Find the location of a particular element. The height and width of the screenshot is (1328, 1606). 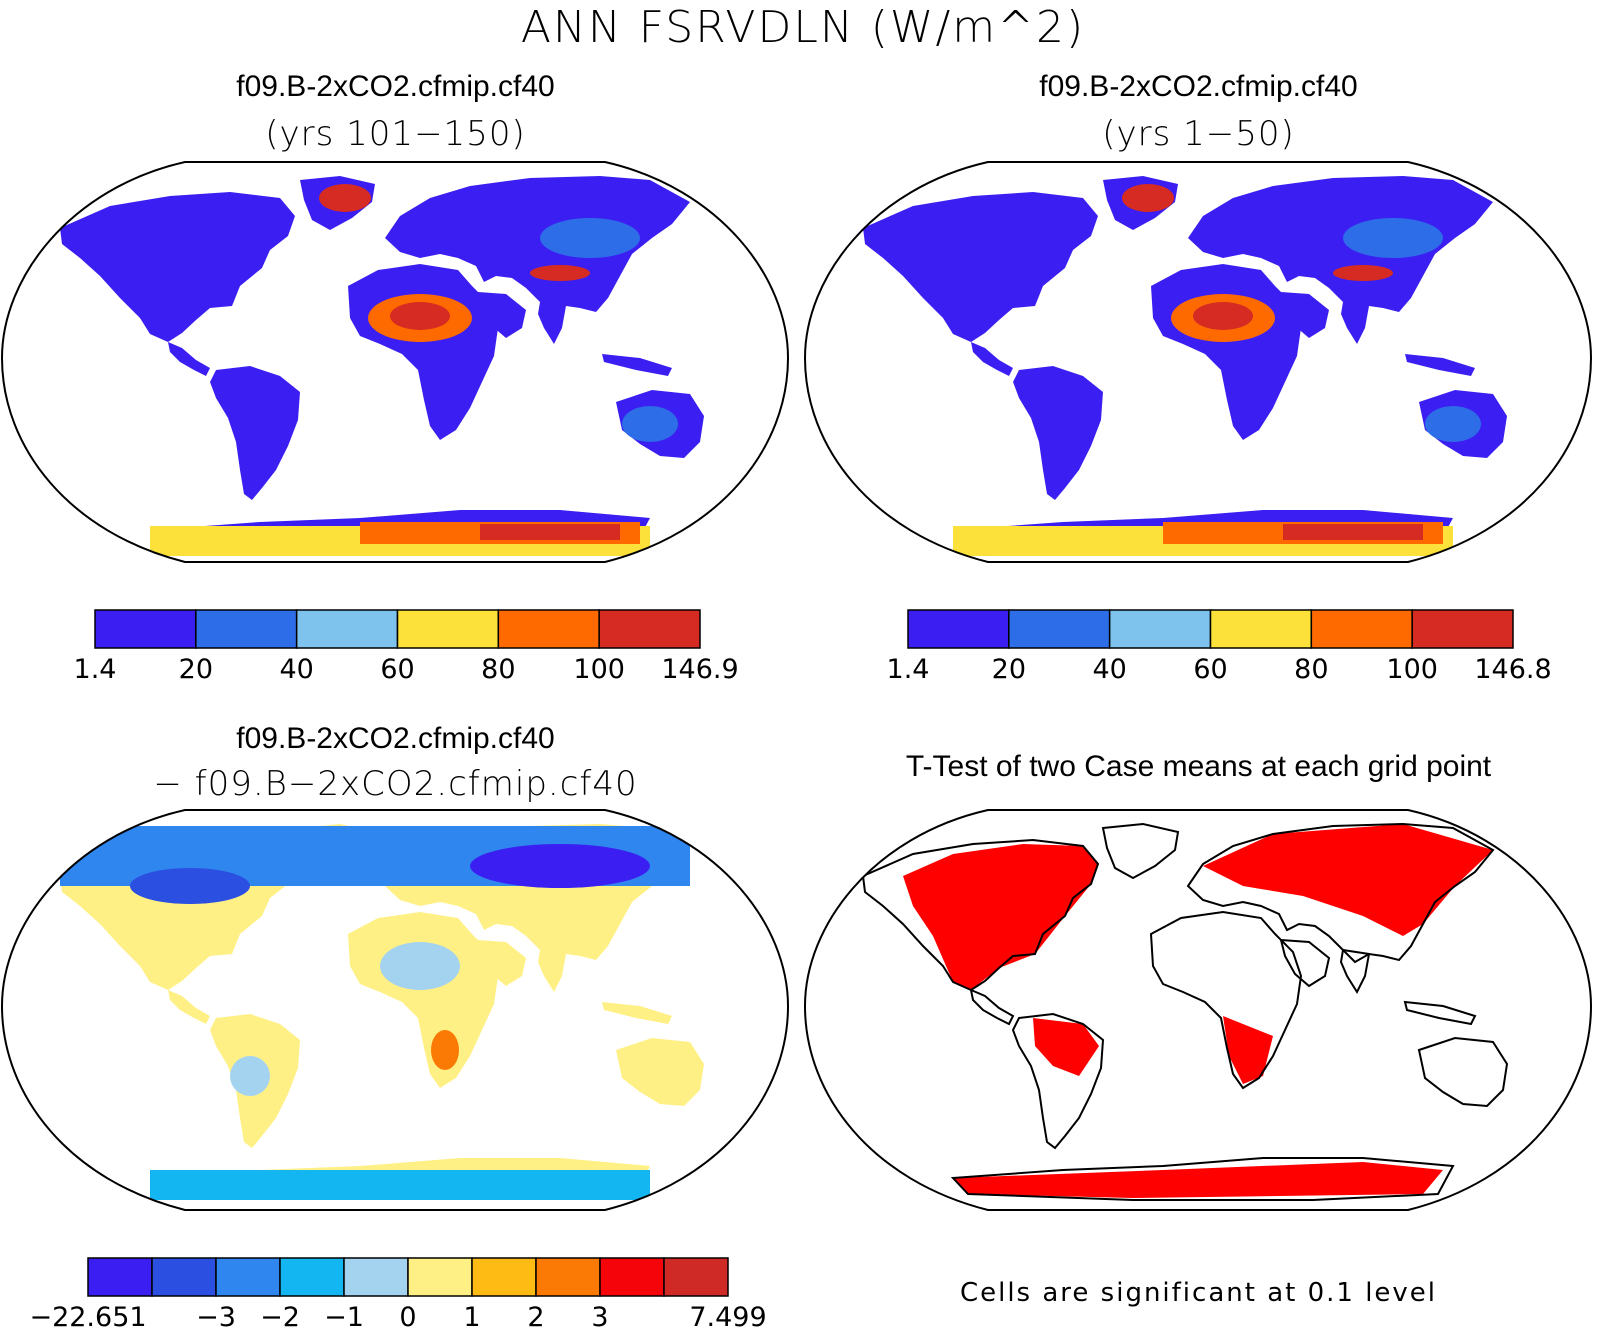

colorbar-tick-label: 3 is located at coordinates (599, 1315).